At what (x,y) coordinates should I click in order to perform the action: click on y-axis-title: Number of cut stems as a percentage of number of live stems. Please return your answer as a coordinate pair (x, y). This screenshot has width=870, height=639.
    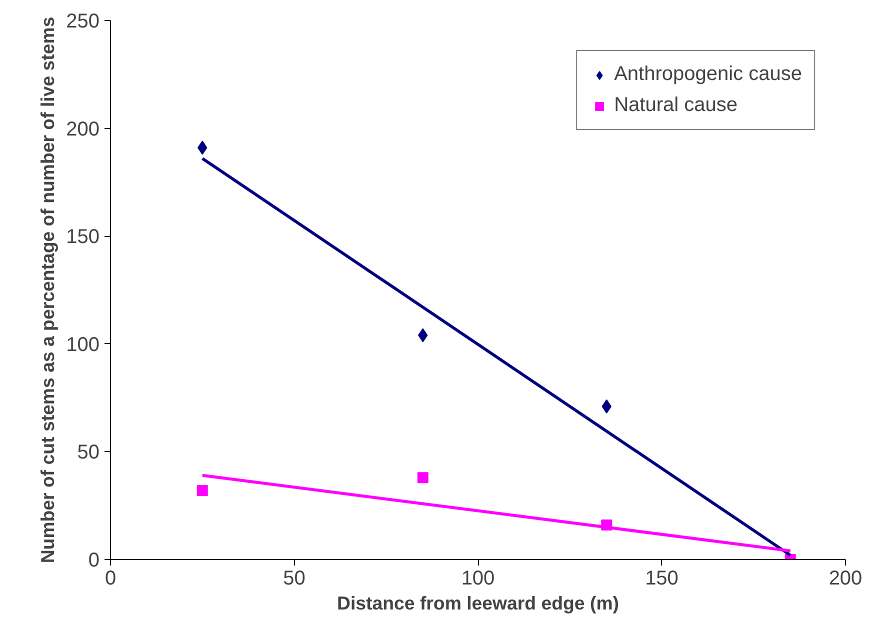
    Looking at the image, I should click on (47, 290).